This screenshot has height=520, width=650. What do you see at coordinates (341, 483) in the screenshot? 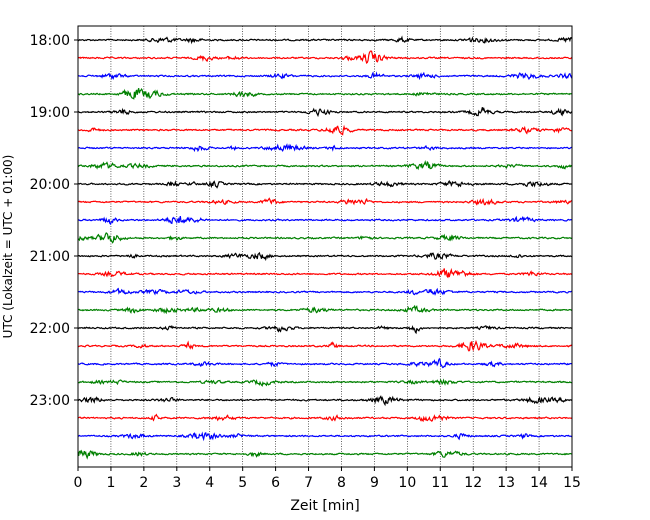
I see `x-tick-label: 8` at bounding box center [341, 483].